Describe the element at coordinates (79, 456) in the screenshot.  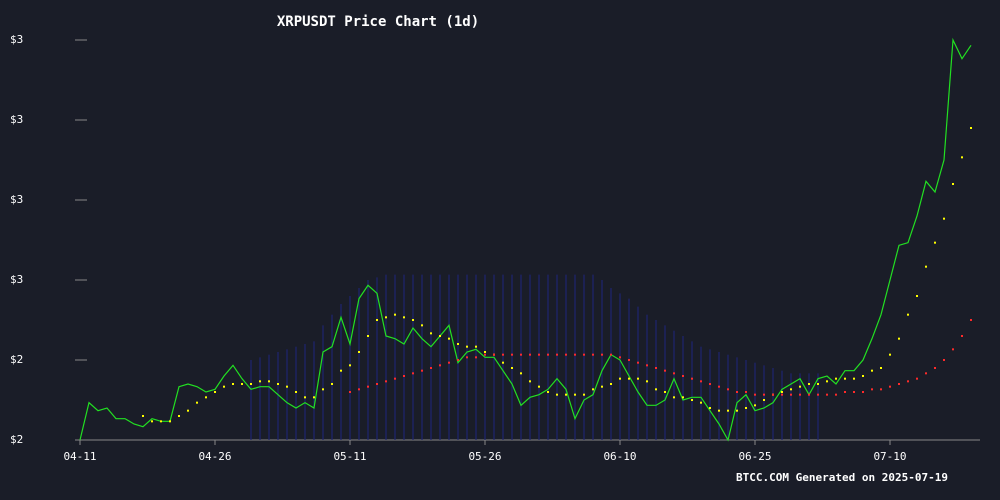
I see `x-tick-label: 04-11` at that location.